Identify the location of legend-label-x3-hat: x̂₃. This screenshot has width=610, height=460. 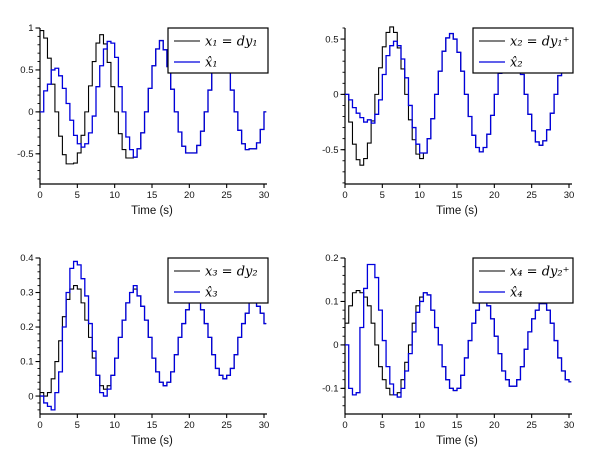
(211, 293).